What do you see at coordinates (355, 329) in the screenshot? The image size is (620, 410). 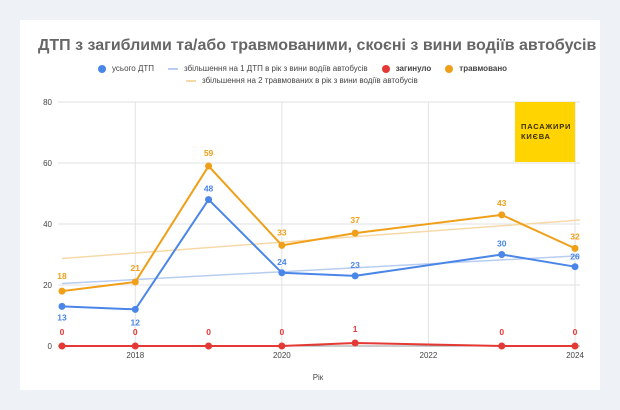 I see `data-label: 1` at bounding box center [355, 329].